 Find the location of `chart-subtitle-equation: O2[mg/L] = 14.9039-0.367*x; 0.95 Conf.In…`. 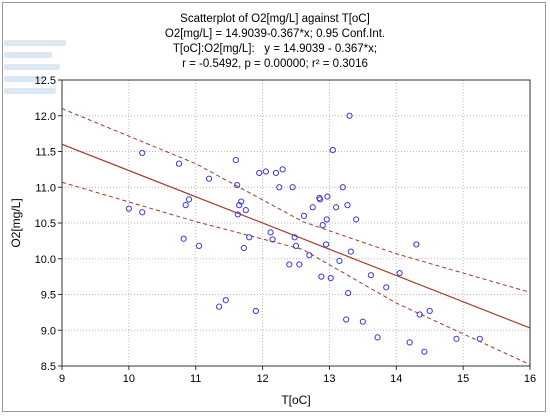

chart-subtitle-equation: O2[mg/L] = 14.9039-0.367*x; 0.95 Conf.In… is located at coordinates (275, 34).